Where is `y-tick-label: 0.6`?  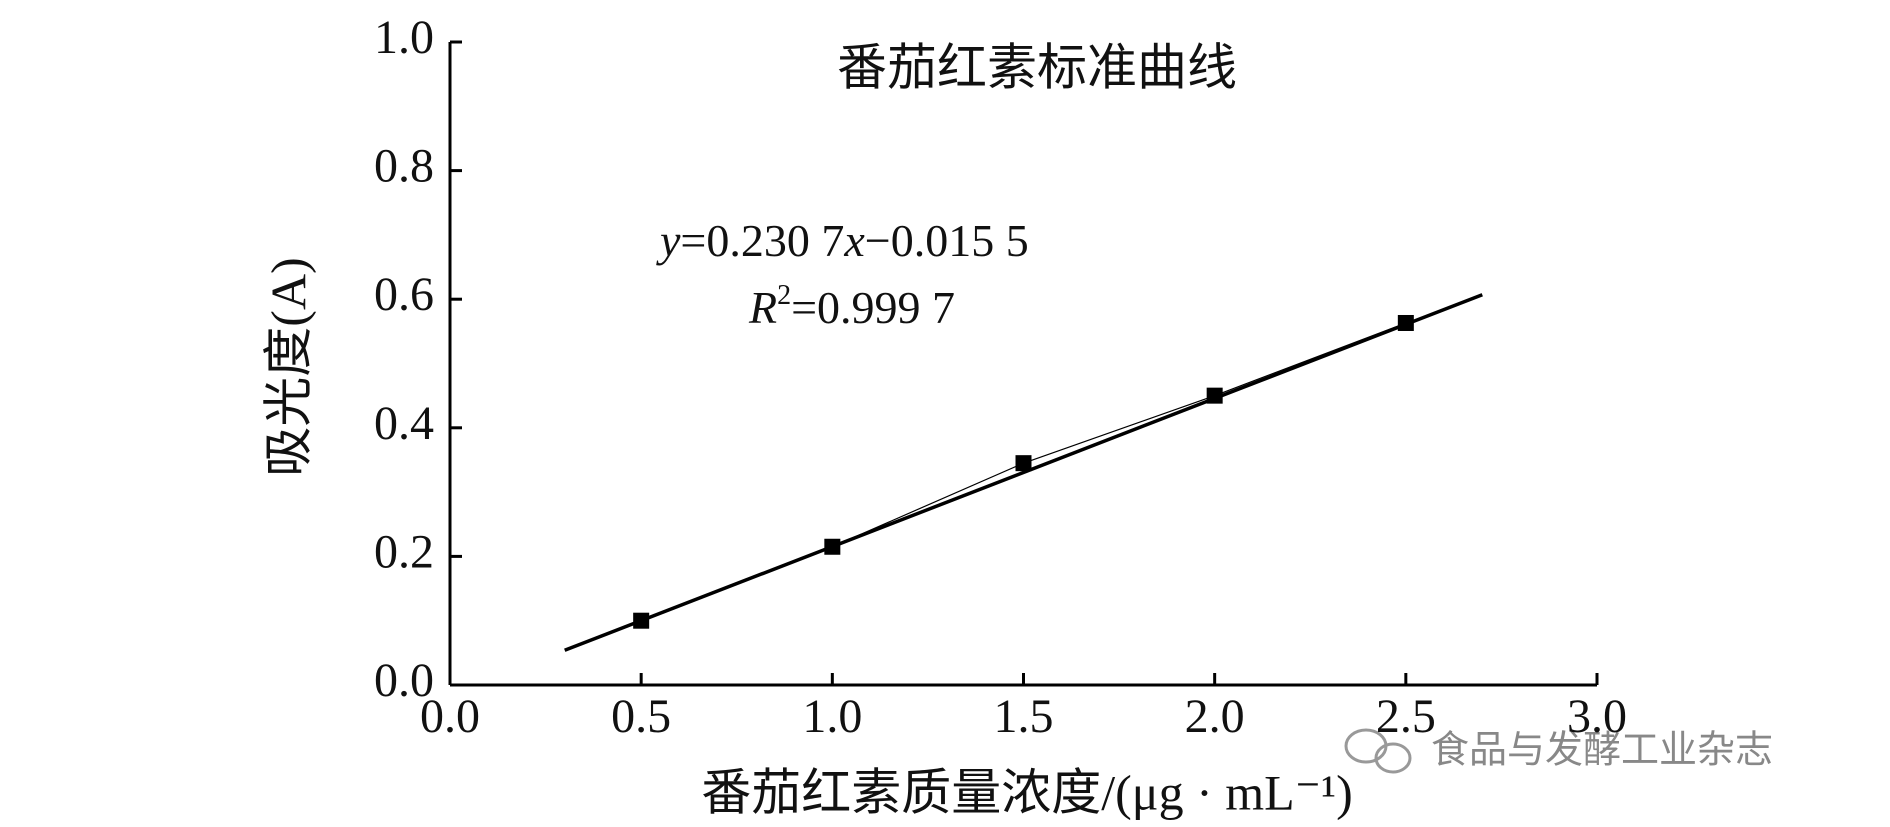
y-tick-label: 0.6 is located at coordinates (404, 294).